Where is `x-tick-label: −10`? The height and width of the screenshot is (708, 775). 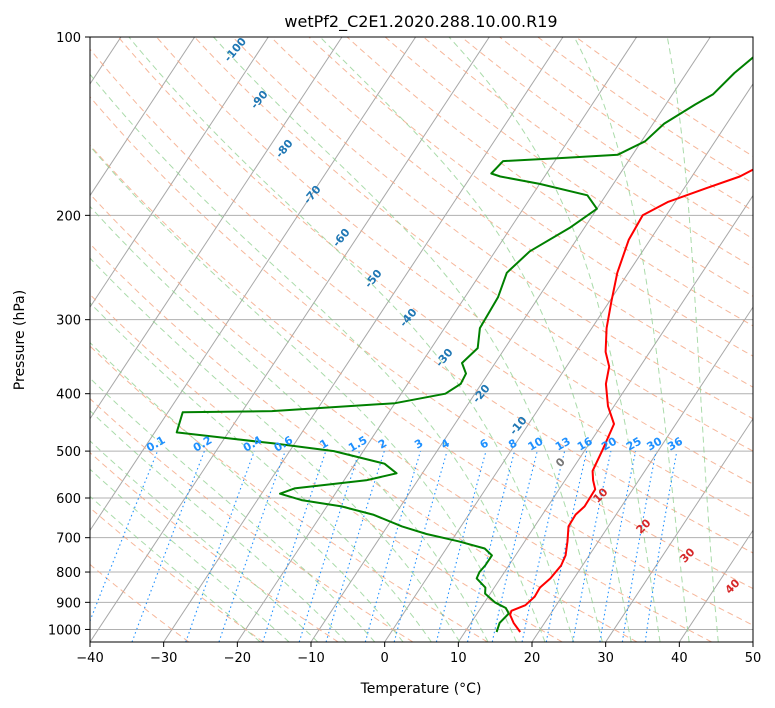
x-tick-label: −10 is located at coordinates (310, 658).